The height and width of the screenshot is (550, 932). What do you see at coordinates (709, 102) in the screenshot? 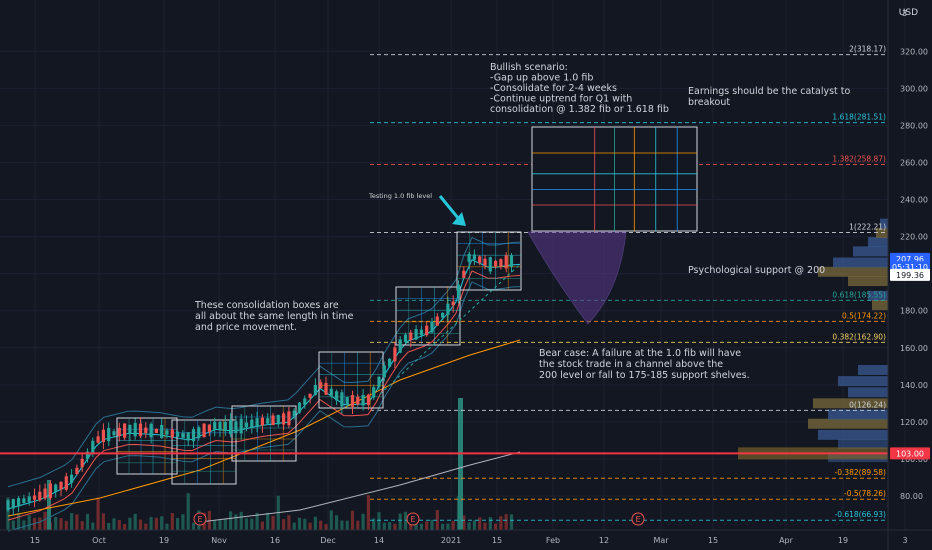
I see `annotation-earnings-line: breakout` at bounding box center [709, 102].